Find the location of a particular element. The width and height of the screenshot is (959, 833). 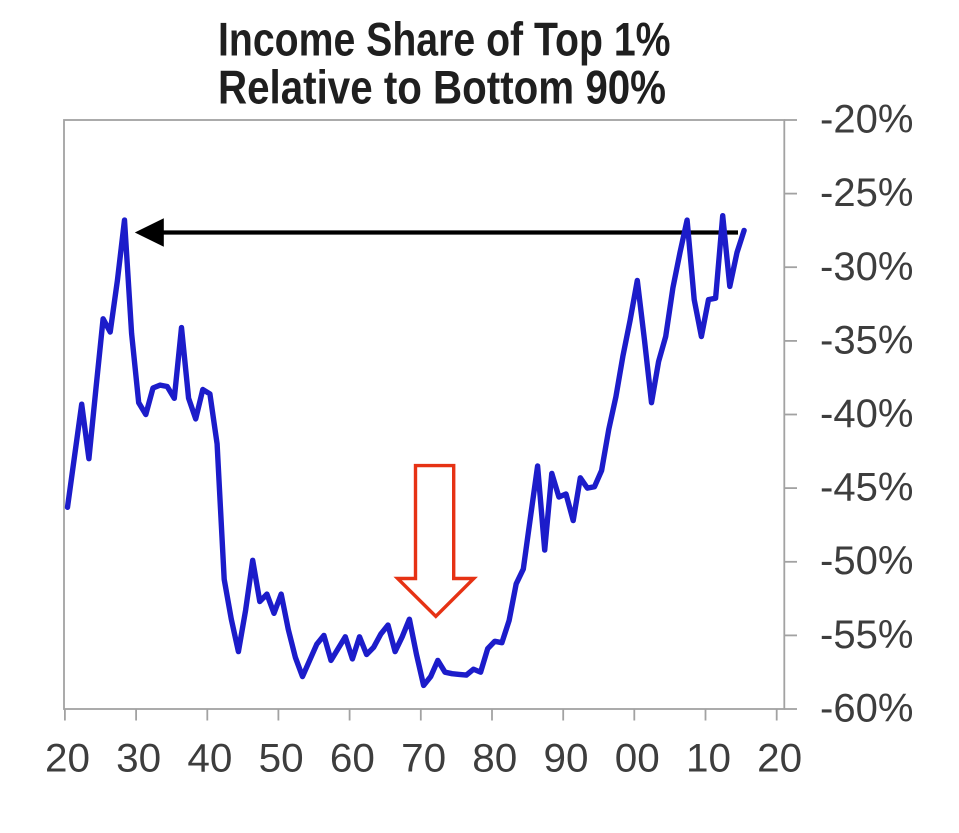

svg-text: -60% is located at coordinates (866, 709).